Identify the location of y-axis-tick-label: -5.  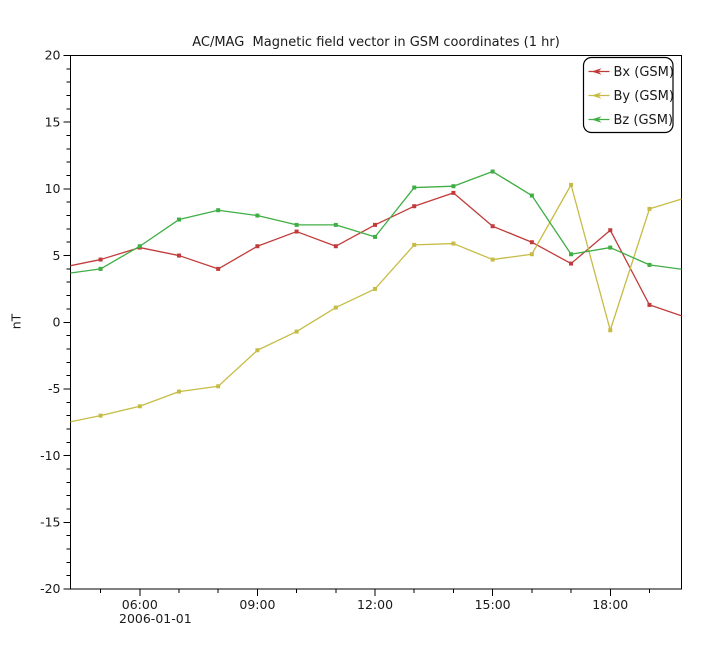
(54, 388).